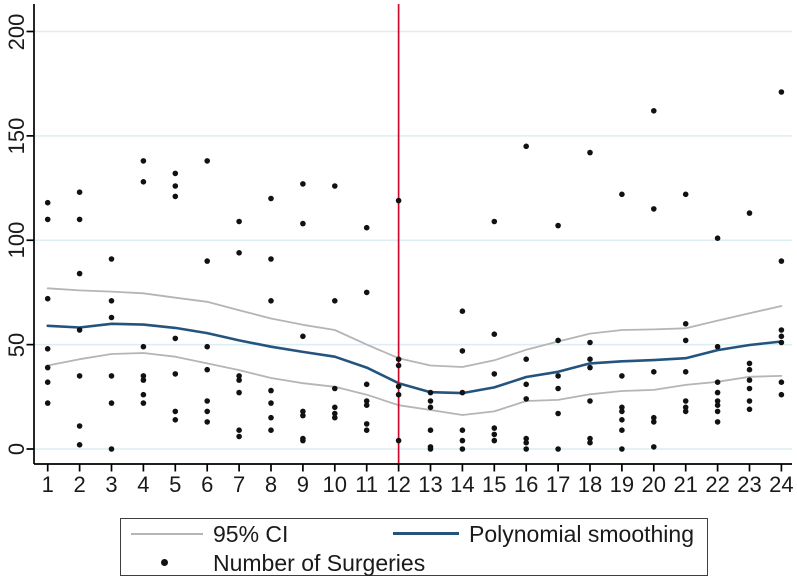 Image resolution: width=797 pixels, height=582 pixels. Describe the element at coordinates (207, 484) in the screenshot. I see `x-tick-label-6: 6` at that location.